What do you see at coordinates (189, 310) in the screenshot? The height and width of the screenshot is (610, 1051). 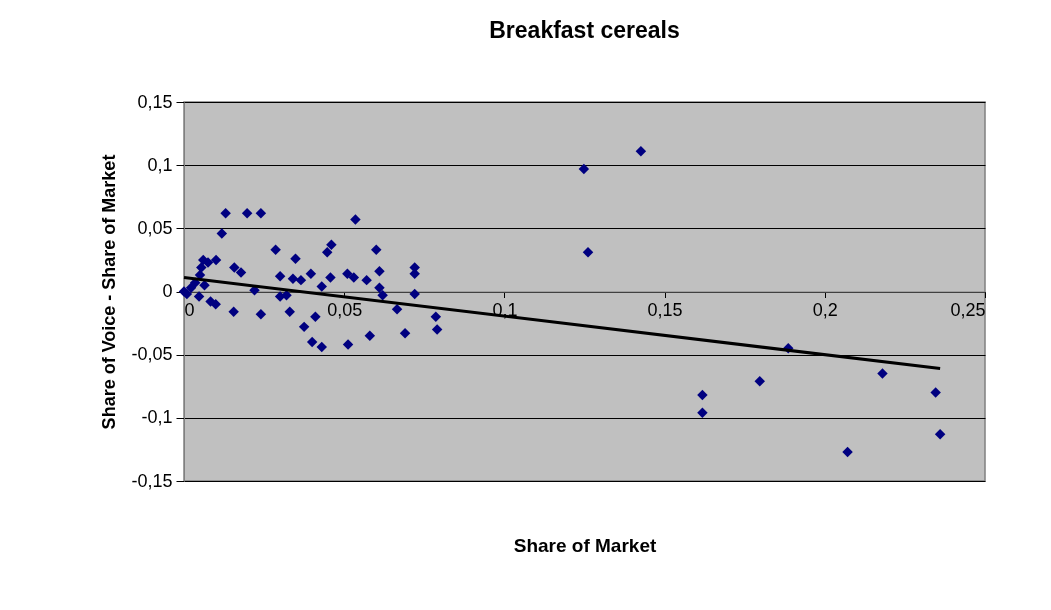 I see `x-tick-label: 0` at bounding box center [189, 310].